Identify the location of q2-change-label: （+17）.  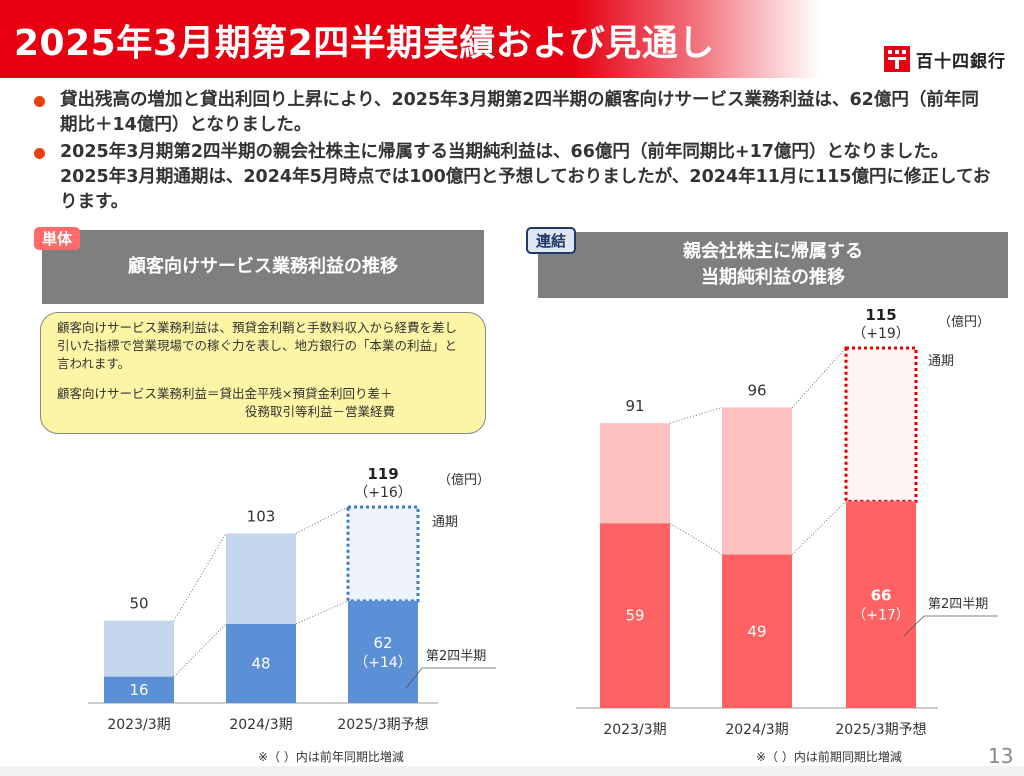
(881, 616).